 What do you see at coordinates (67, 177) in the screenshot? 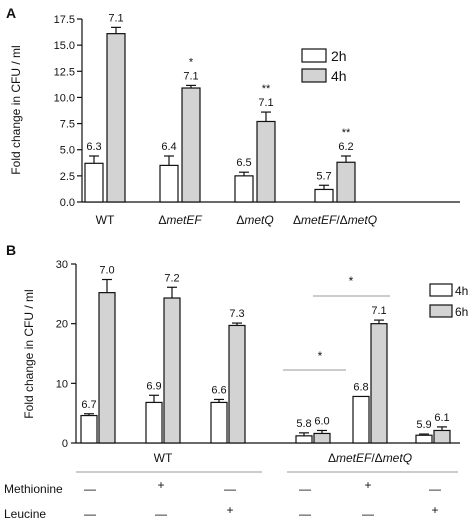
I see `panel-a-y-tick-label: 2.5` at bounding box center [67, 177].